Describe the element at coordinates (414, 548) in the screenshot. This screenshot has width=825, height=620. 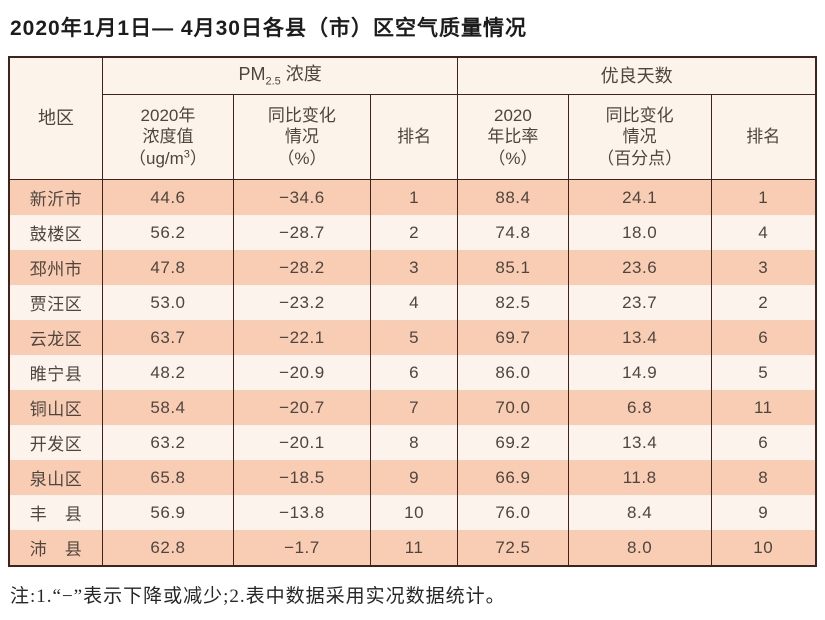
I see `pm-rank-cell: 11` at that location.